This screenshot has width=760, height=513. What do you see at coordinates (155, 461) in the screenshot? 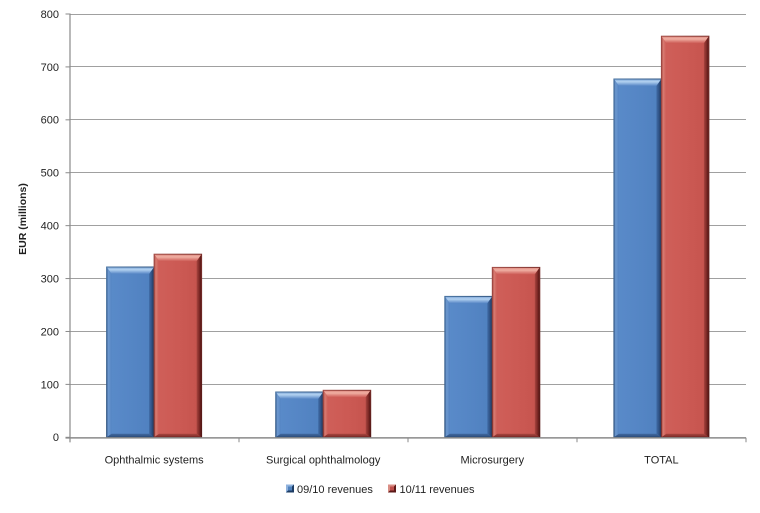
I see `svg-text: Ophthalmic systems` at bounding box center [155, 461].